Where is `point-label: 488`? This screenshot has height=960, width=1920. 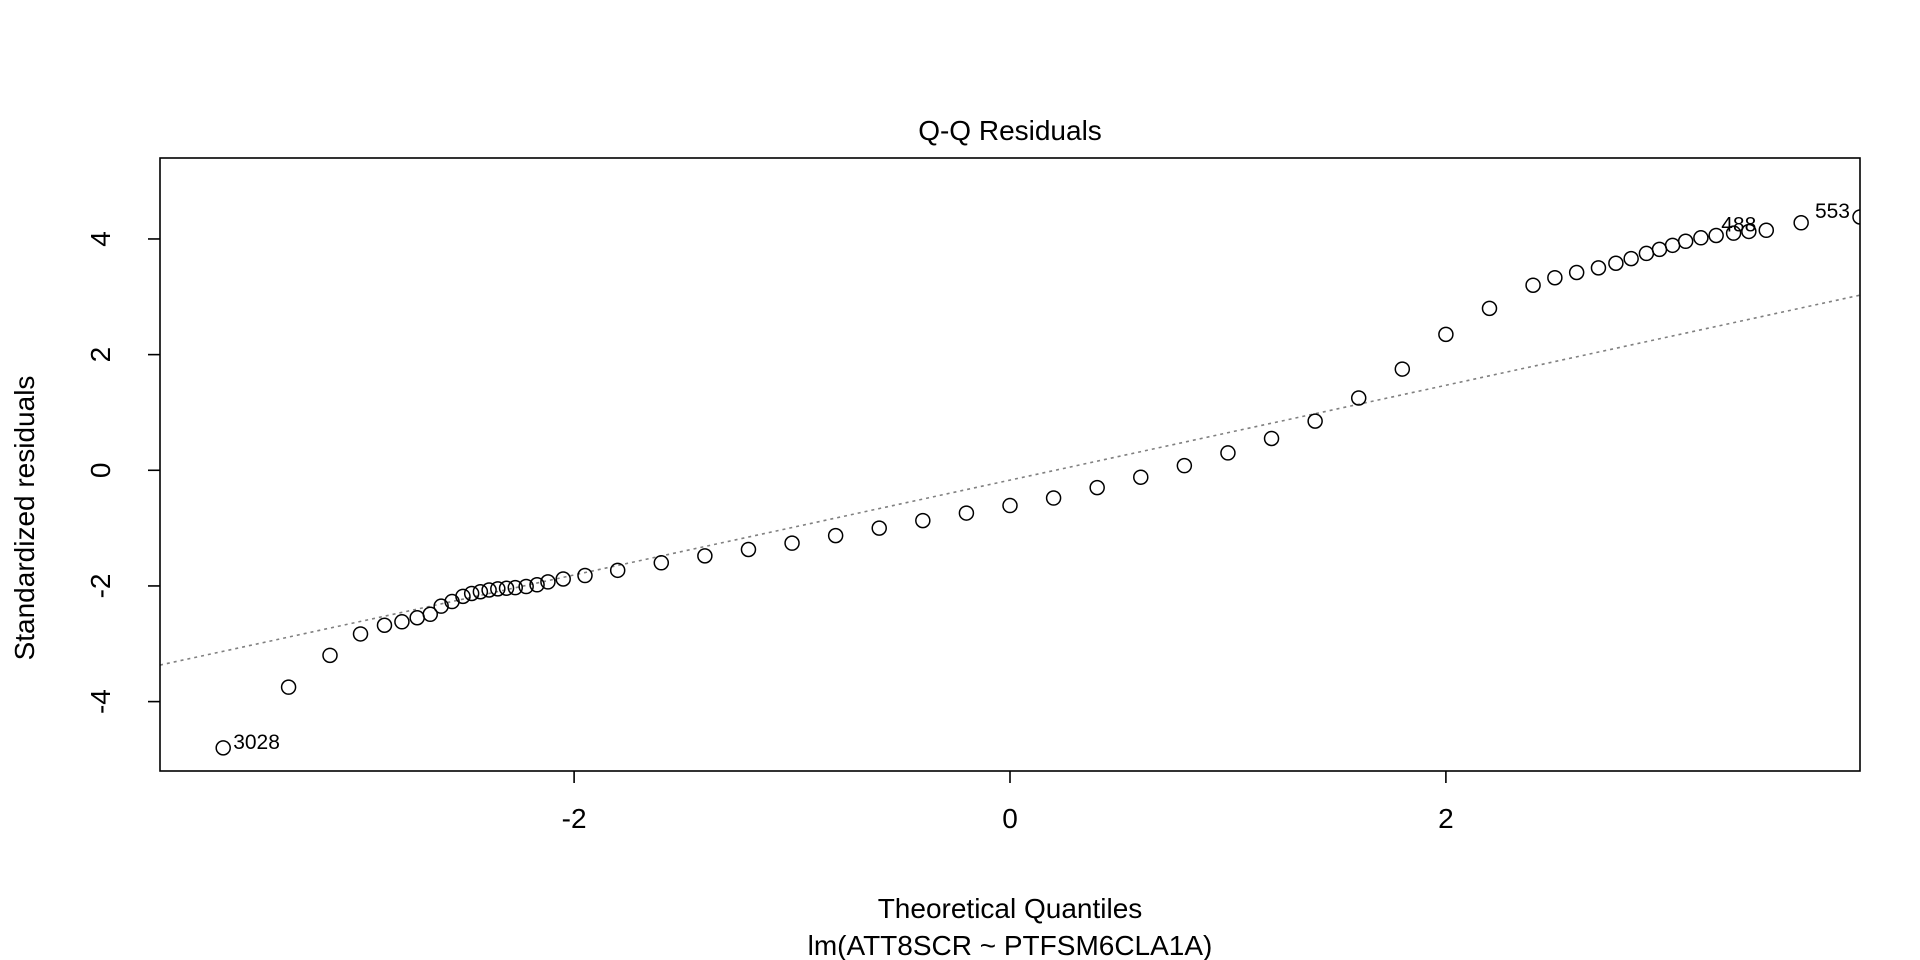
point-label: 488 is located at coordinates (1738, 224).